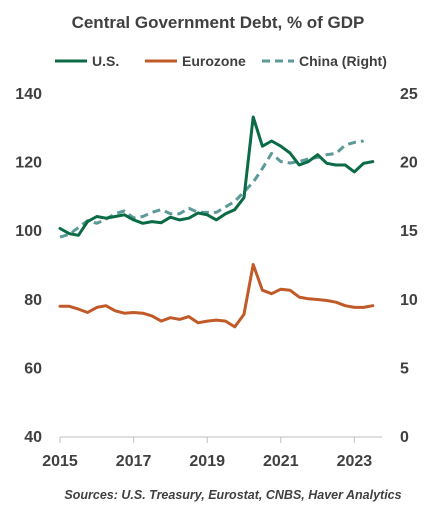 This screenshot has width=436, height=525. I want to click on legend-label-eurozone: Eurozone, so click(214, 61).